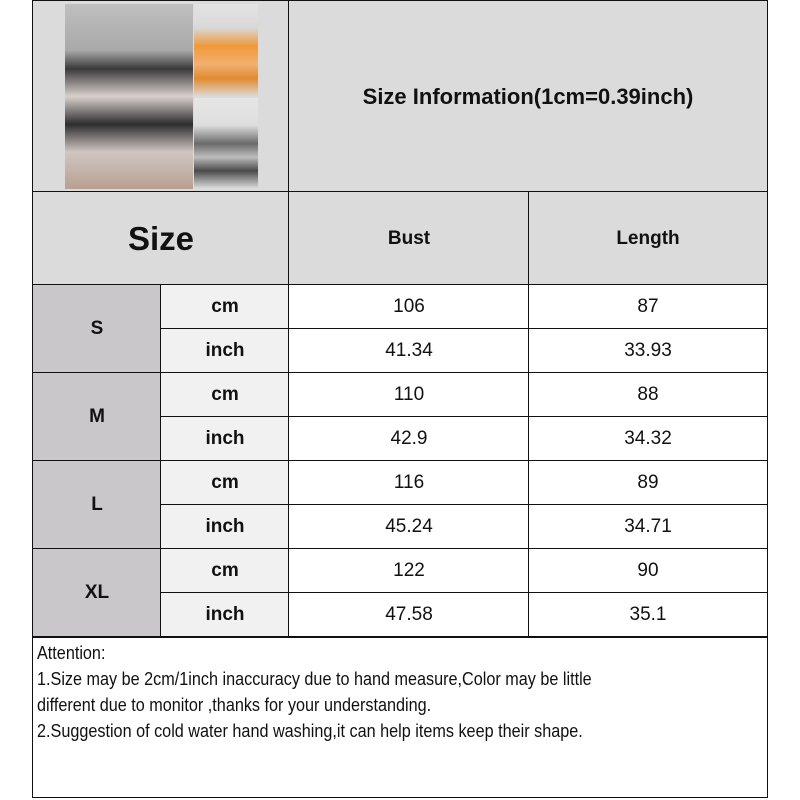 The width and height of the screenshot is (800, 800). Describe the element at coordinates (161, 238) in the screenshot. I see `size-header: Size` at that location.